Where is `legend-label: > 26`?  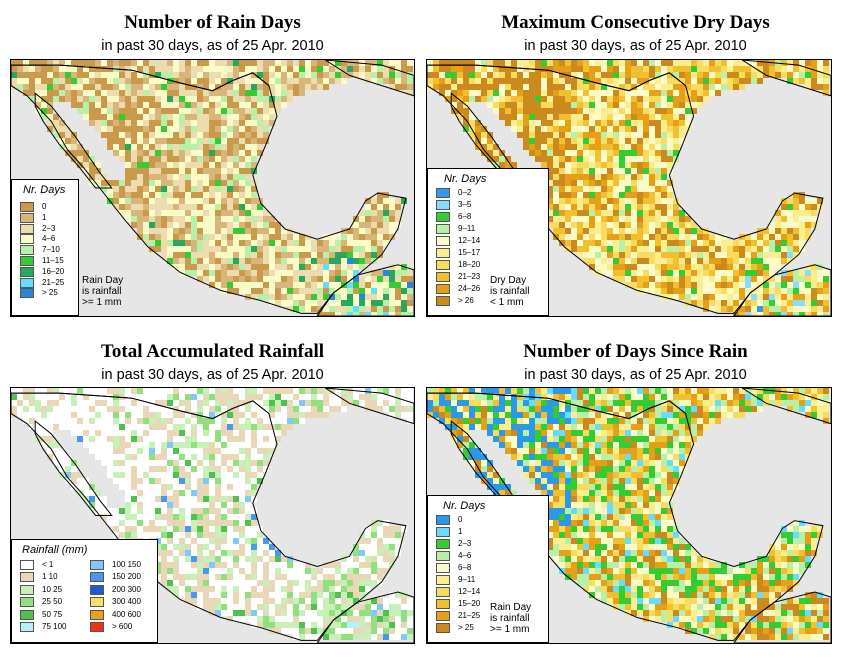 legend-label: > 26 is located at coordinates (466, 300).